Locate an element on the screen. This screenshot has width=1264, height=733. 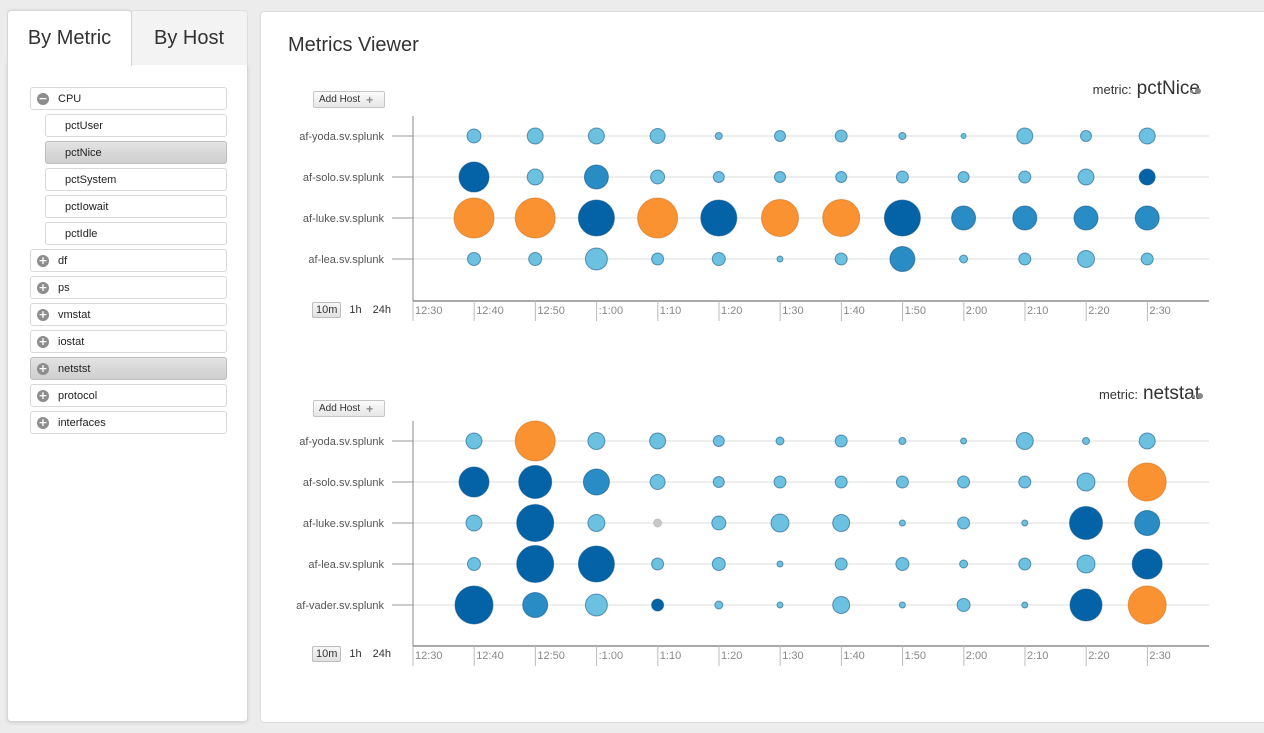
tree-item-label: pctSystem is located at coordinates (91, 179).